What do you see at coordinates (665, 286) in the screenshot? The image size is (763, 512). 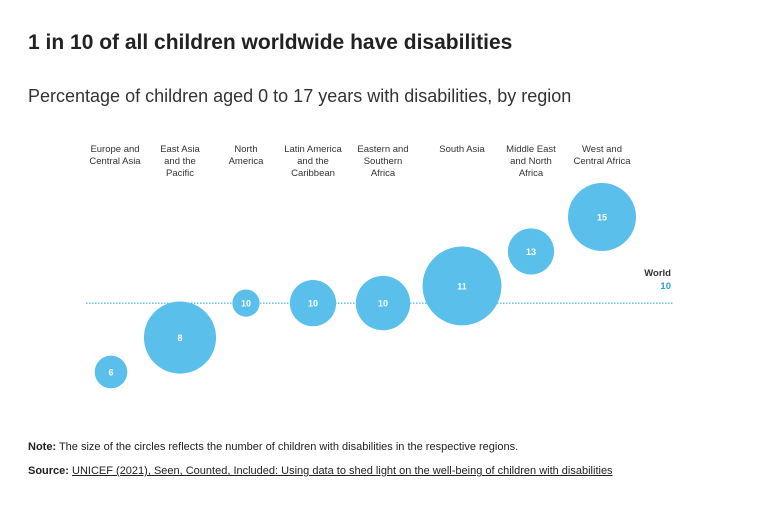 I see `world-value: 10` at bounding box center [665, 286].